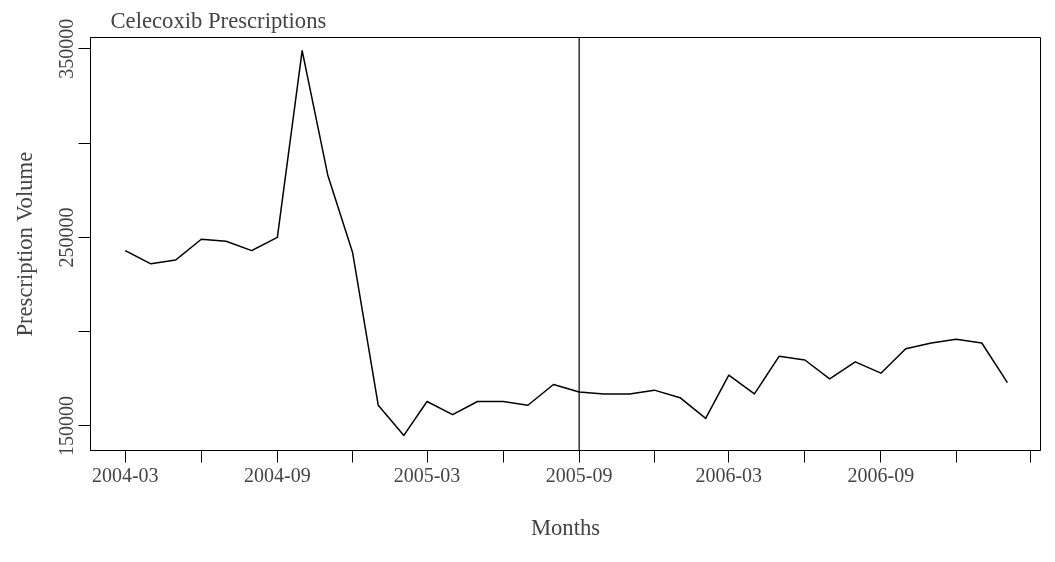 Image resolution: width=1055 pixels, height=562 pixels. What do you see at coordinates (24, 244) in the screenshot?
I see `y-axis-title: Prescription Volume` at bounding box center [24, 244].